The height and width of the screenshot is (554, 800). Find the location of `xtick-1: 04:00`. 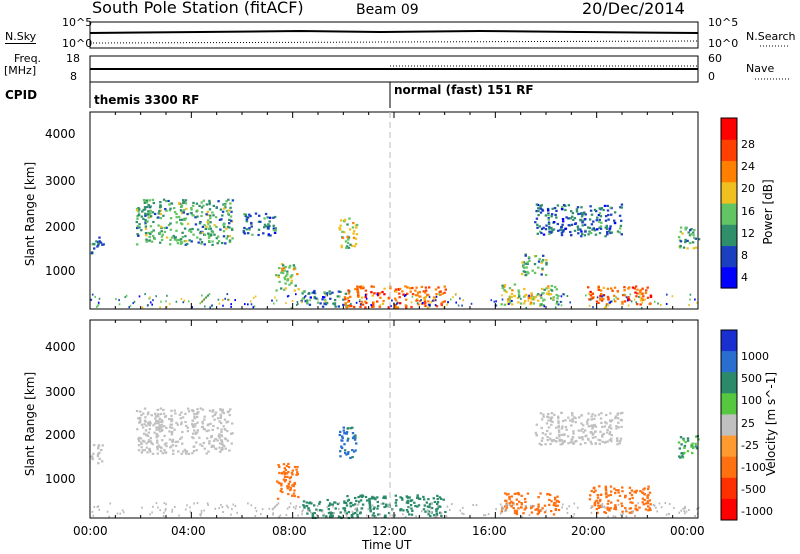

xtick-1: 04:00 is located at coordinates (188, 531).